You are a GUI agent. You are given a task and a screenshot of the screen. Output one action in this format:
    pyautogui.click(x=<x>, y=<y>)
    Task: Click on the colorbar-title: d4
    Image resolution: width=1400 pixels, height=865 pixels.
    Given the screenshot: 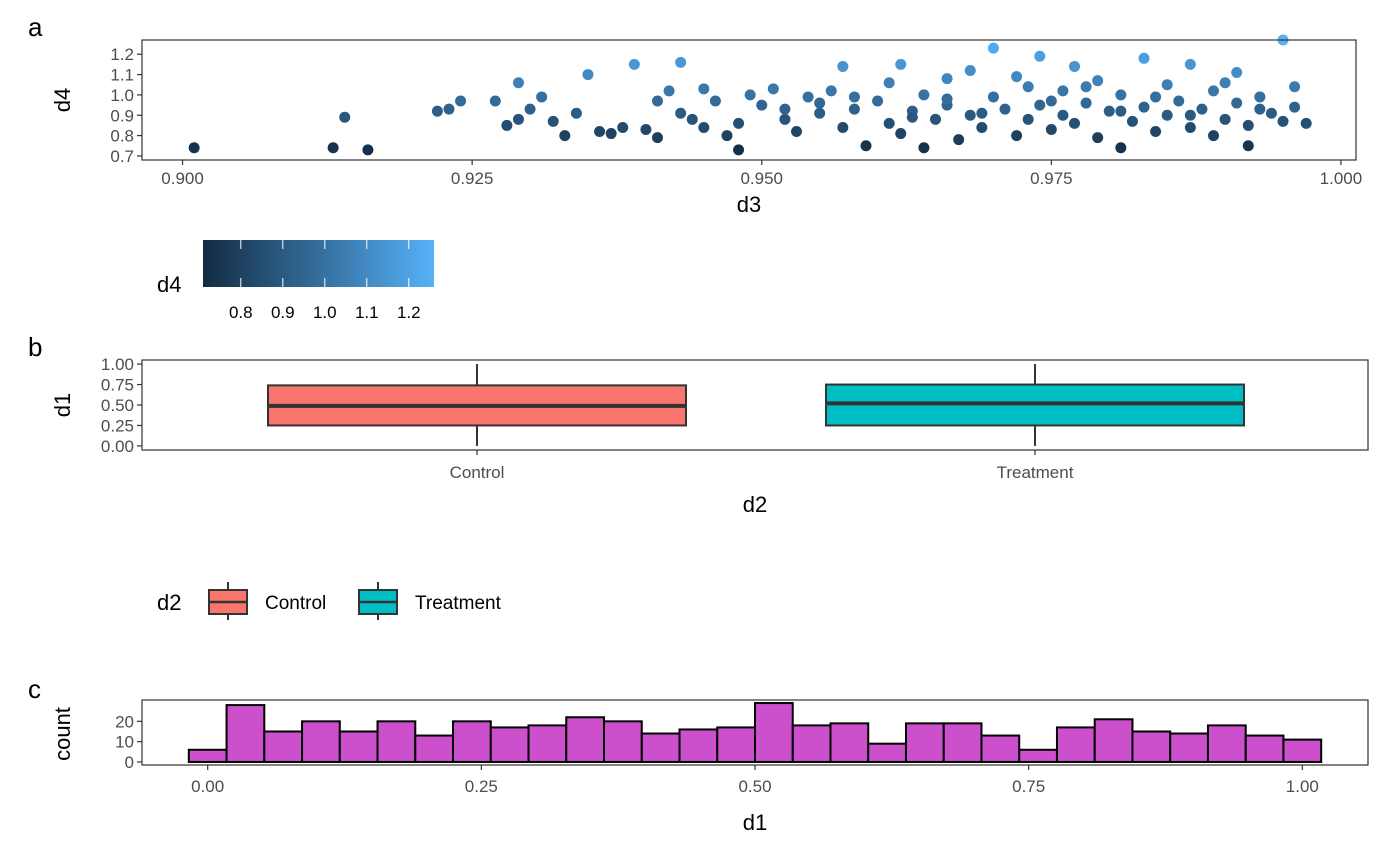 What is the action you would take?
    pyautogui.click(x=169, y=284)
    